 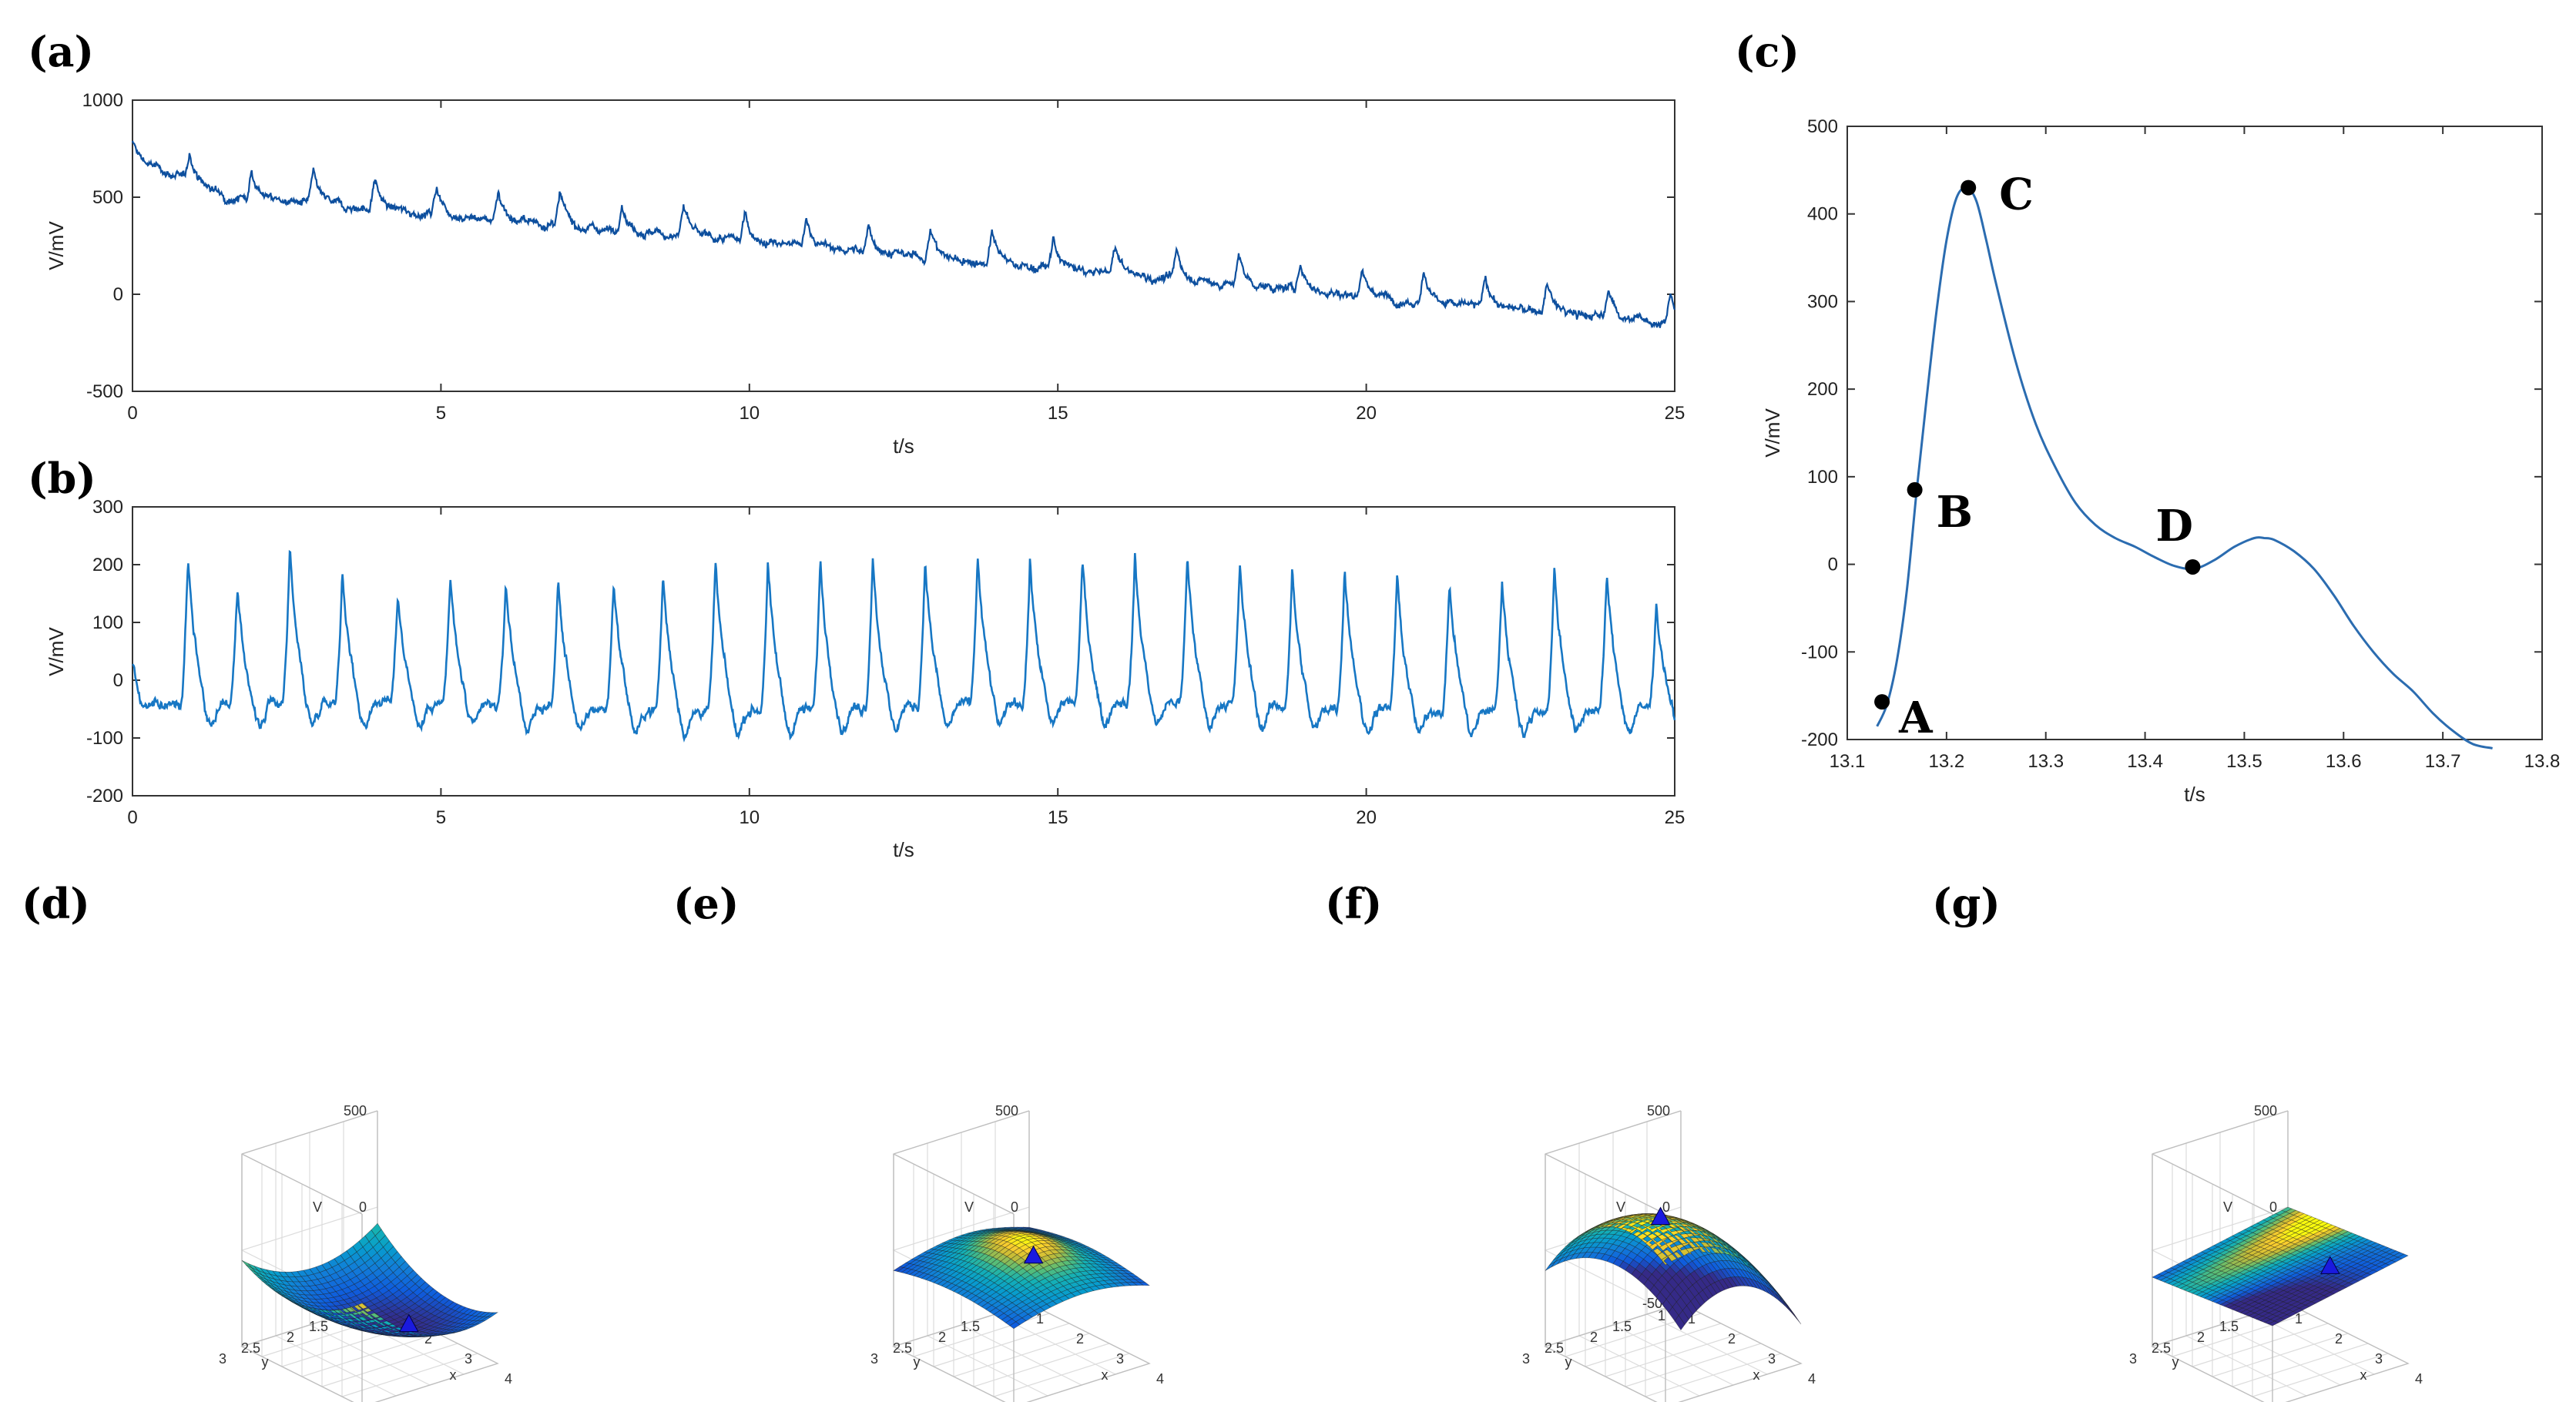 I want to click on panel-f-floor-box, so click(x=1673, y=1353).